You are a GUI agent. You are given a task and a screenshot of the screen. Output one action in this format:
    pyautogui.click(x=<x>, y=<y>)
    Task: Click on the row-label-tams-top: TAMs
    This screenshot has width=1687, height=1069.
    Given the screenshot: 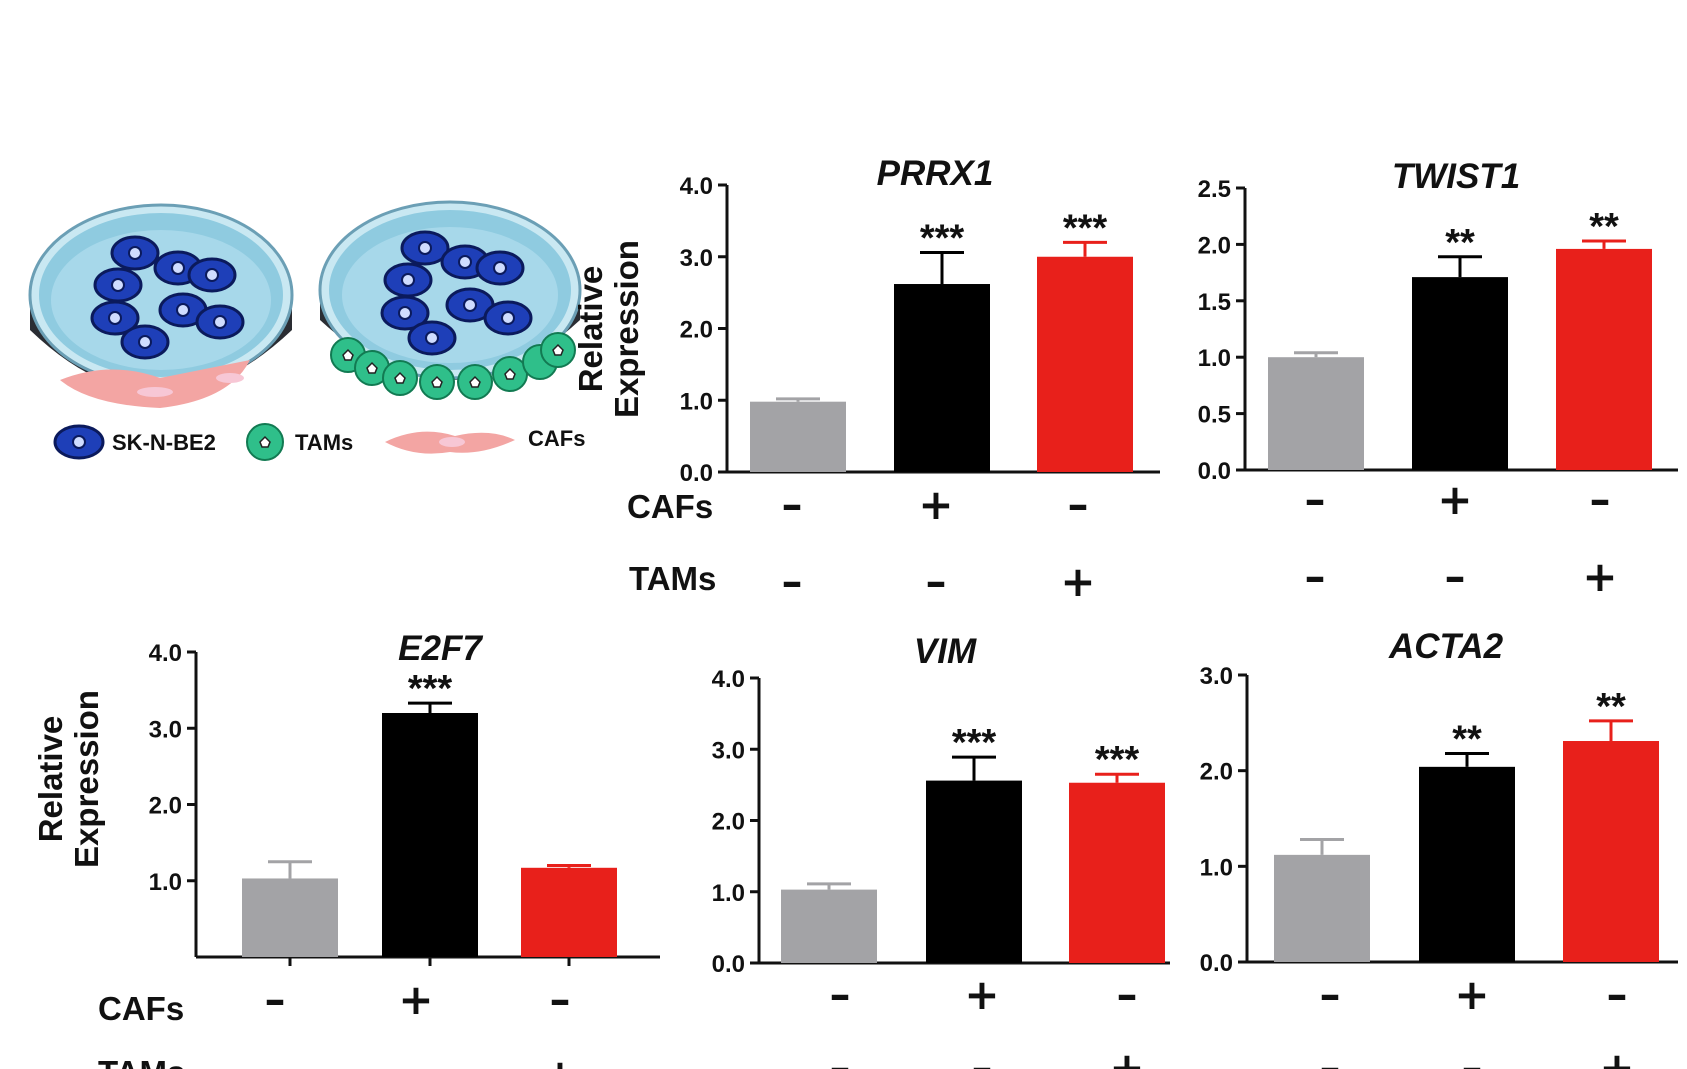 What is the action you would take?
    pyautogui.click(x=672, y=578)
    